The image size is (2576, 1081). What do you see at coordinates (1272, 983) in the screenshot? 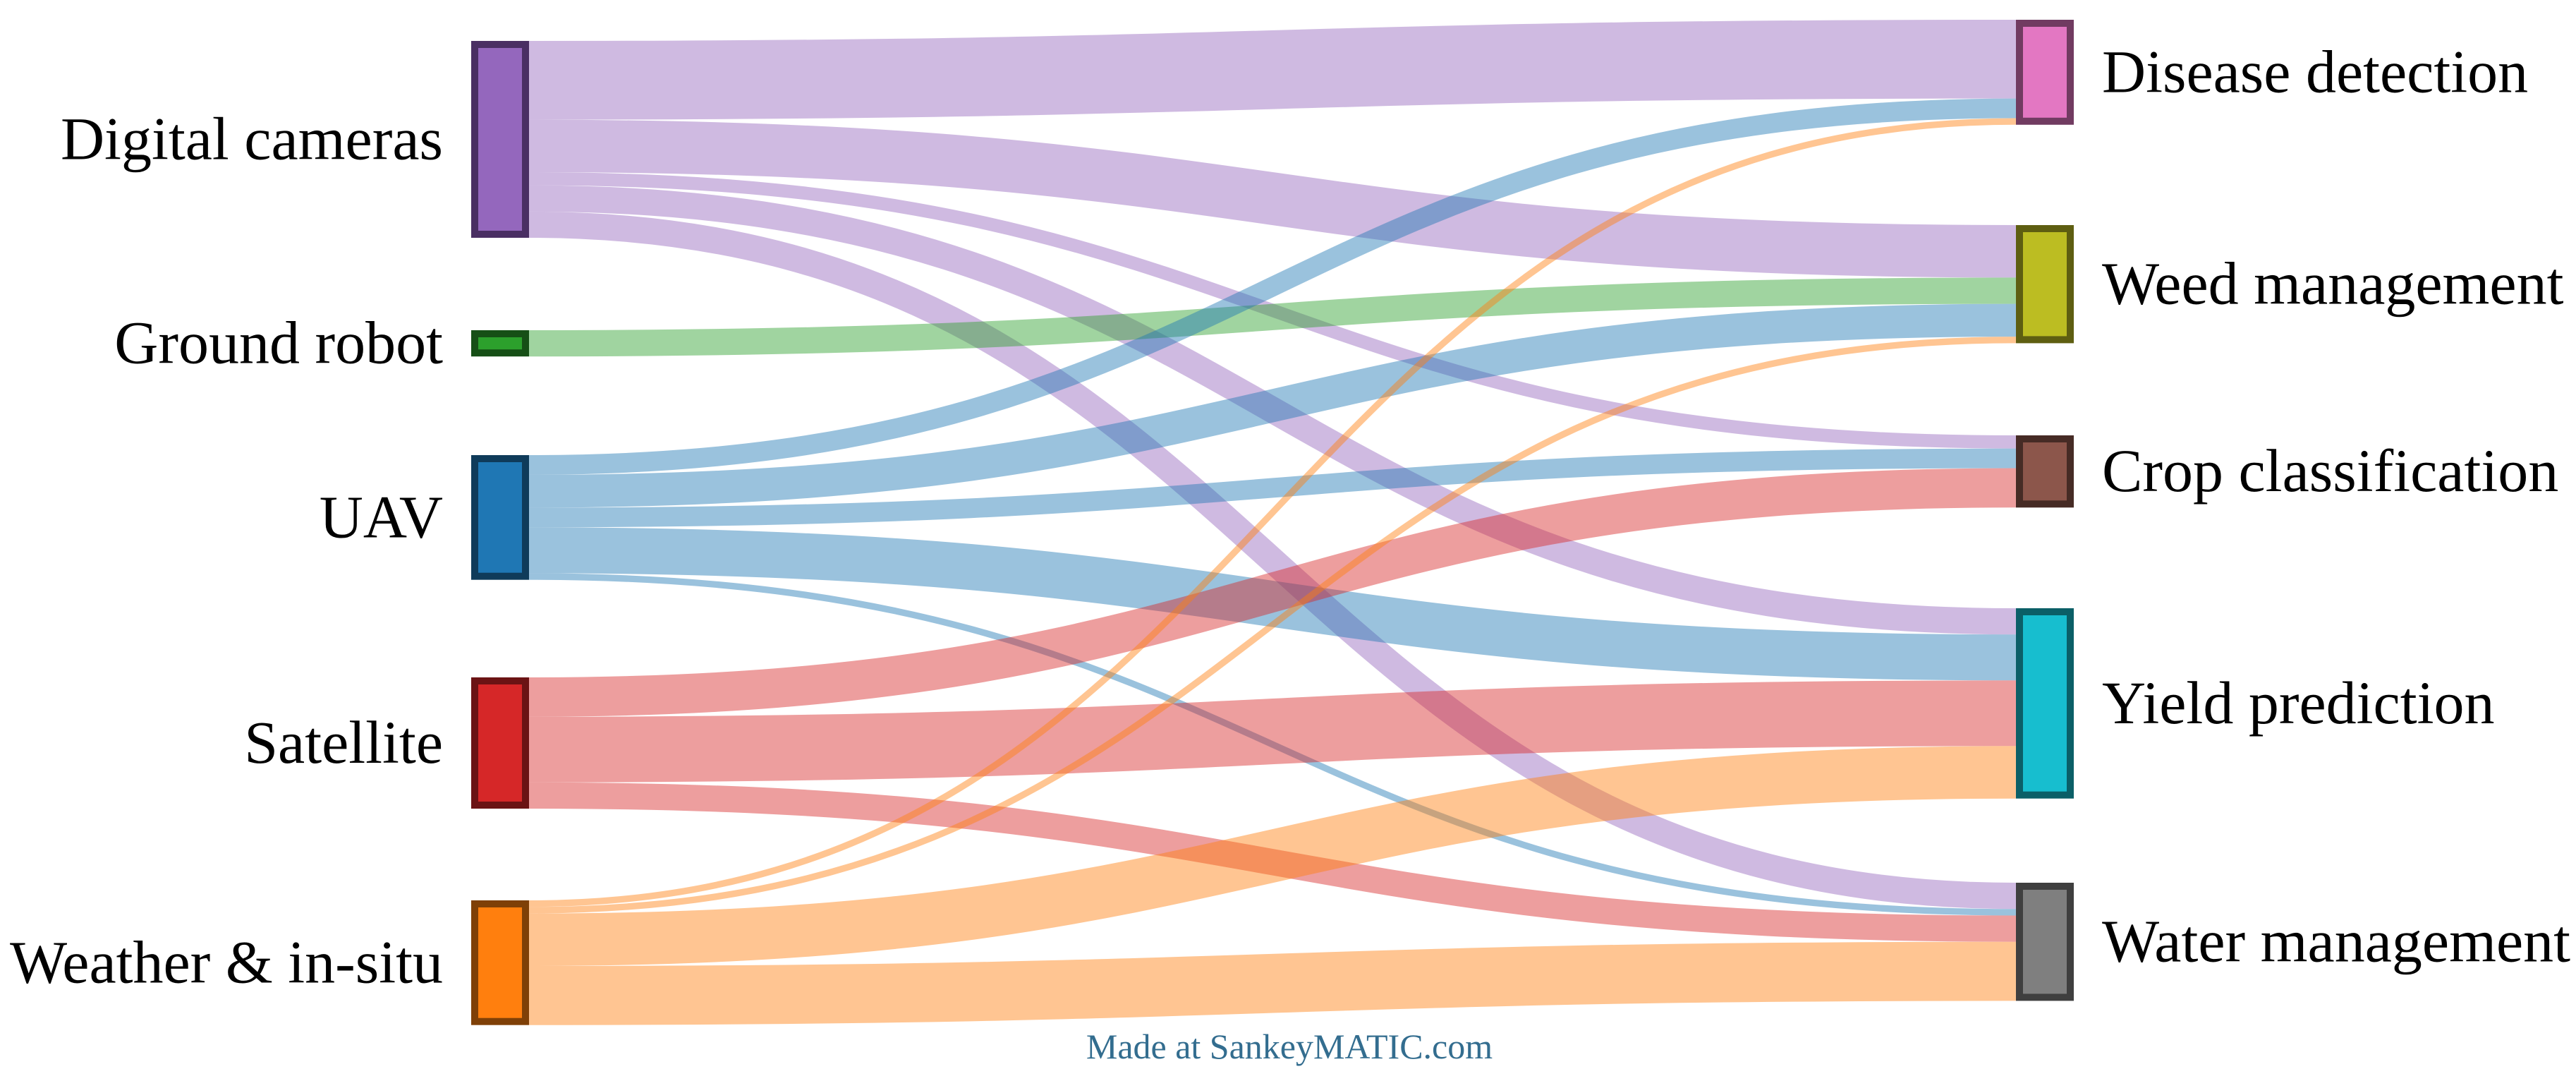
I see `flow-weather-in-situ-to-water-management` at bounding box center [1272, 983].